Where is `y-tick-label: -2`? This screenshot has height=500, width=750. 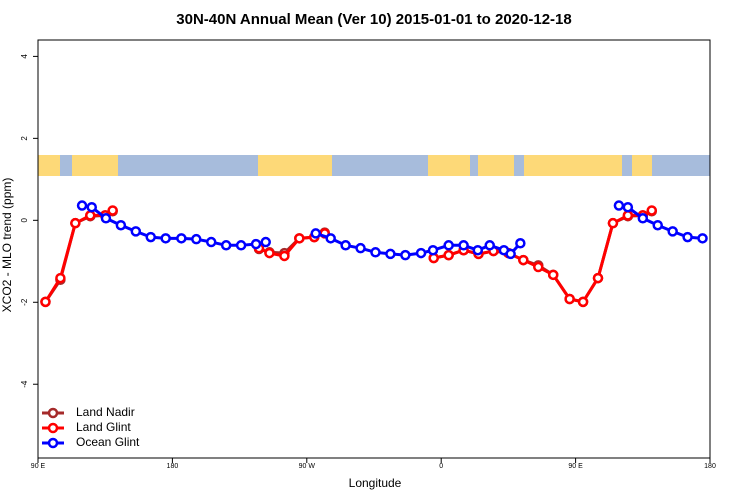
y-tick-label: -2 is located at coordinates (24, 302).